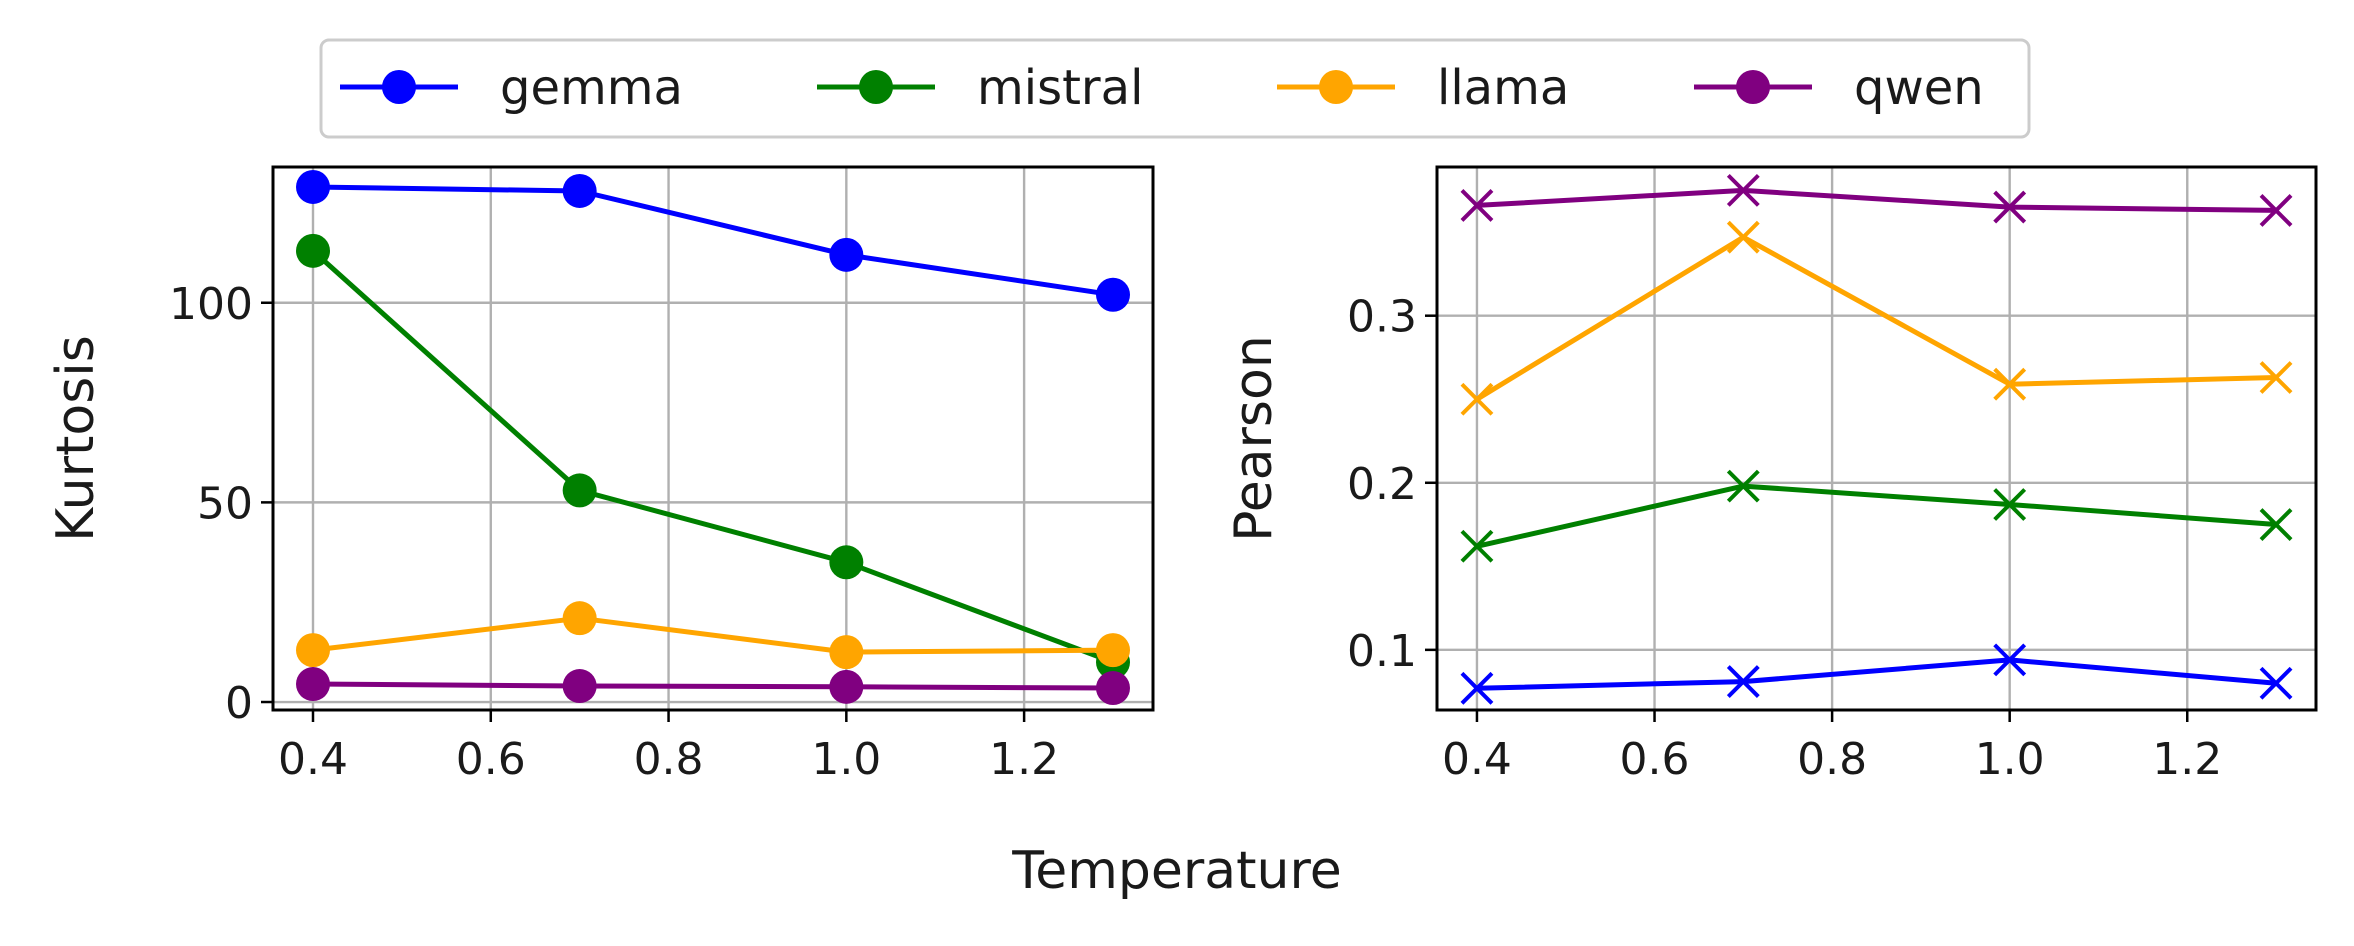  I want to click on legend-label: llama, so click(1503, 88).